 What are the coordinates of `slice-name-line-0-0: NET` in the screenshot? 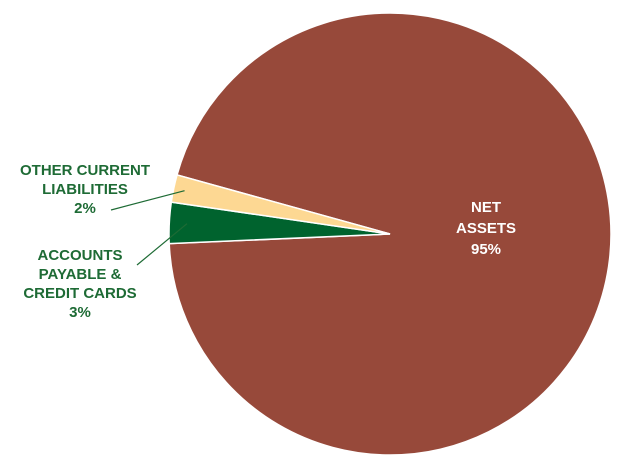 It's located at (486, 207).